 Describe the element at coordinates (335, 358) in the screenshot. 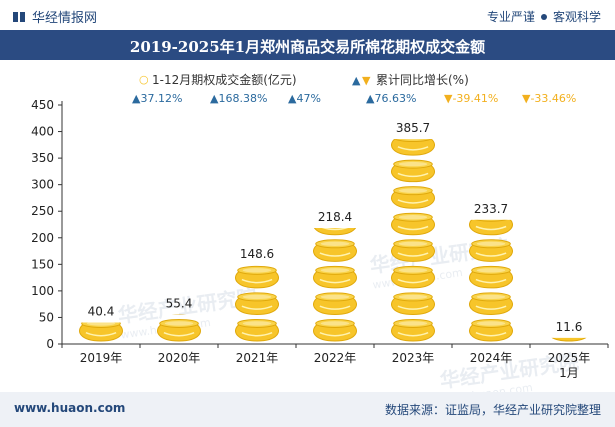

I see `x-tick-label: 2022年` at that location.